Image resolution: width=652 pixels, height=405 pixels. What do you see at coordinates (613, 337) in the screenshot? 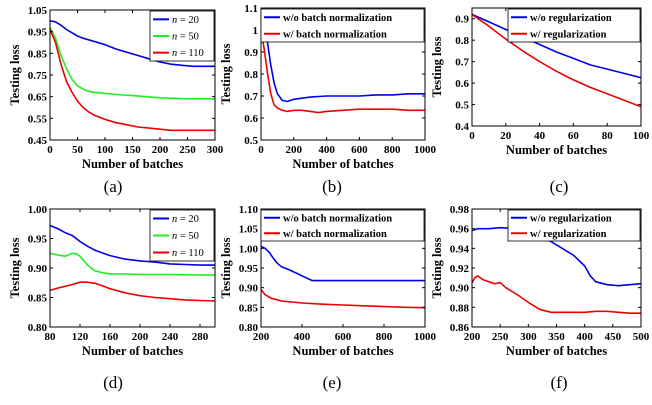
I see `x-tick-label: 450` at bounding box center [613, 337].